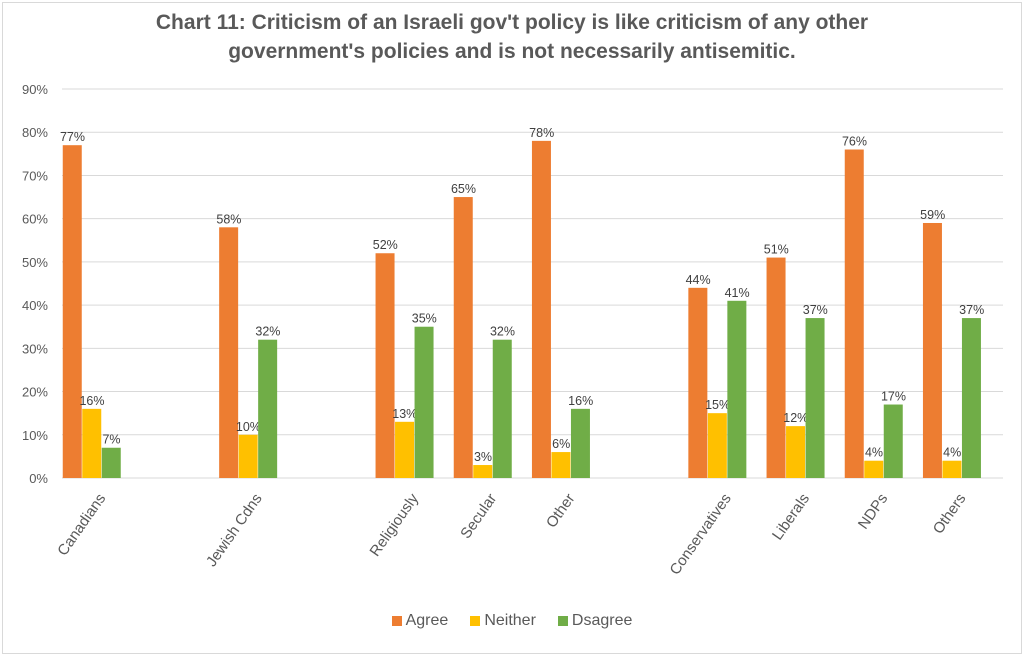  I want to click on y-tick-label: 30%, so click(35, 348).